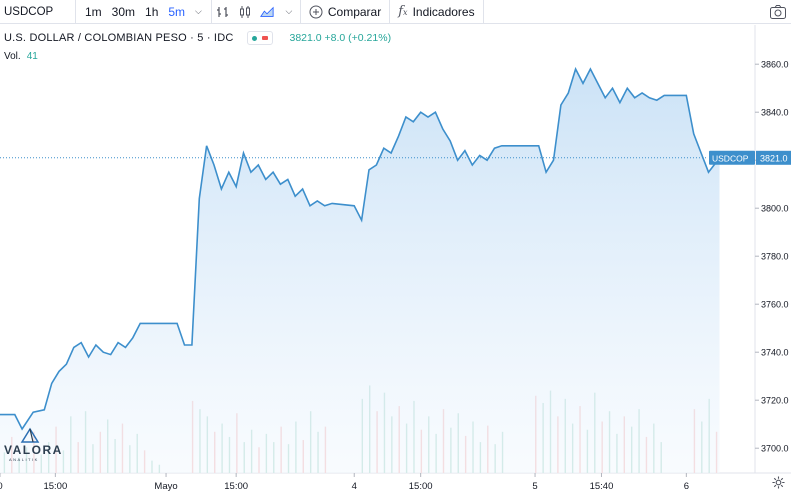  What do you see at coordinates (316, 11) in the screenshot?
I see `plus-circle-icon` at bounding box center [316, 11].